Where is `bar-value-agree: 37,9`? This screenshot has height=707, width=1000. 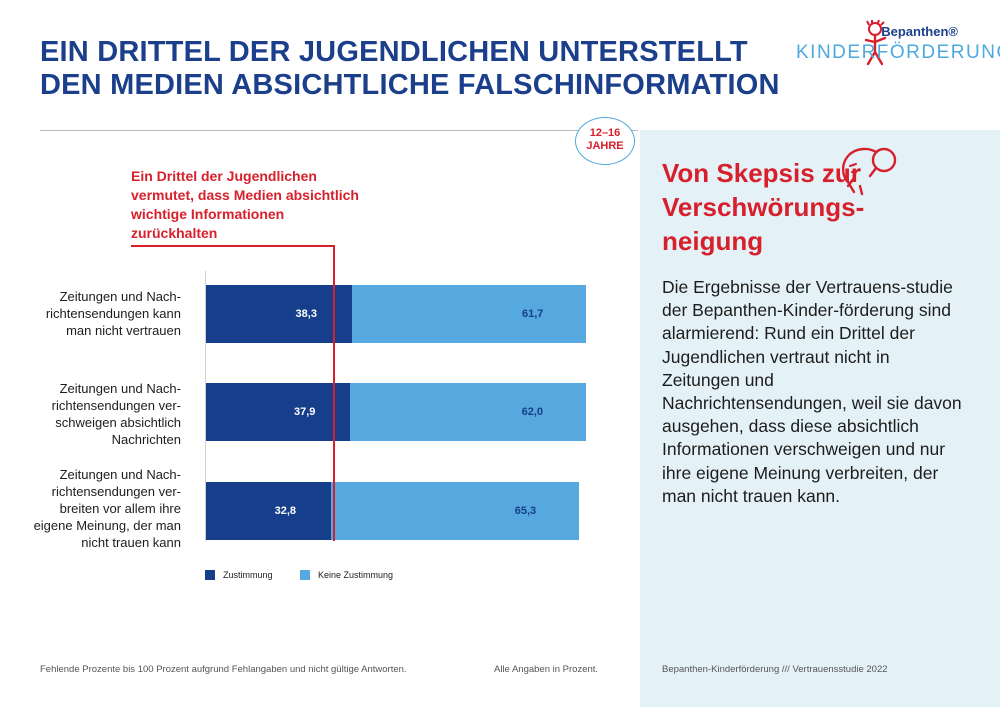
bar-value-agree: 37,9 is located at coordinates (305, 412).